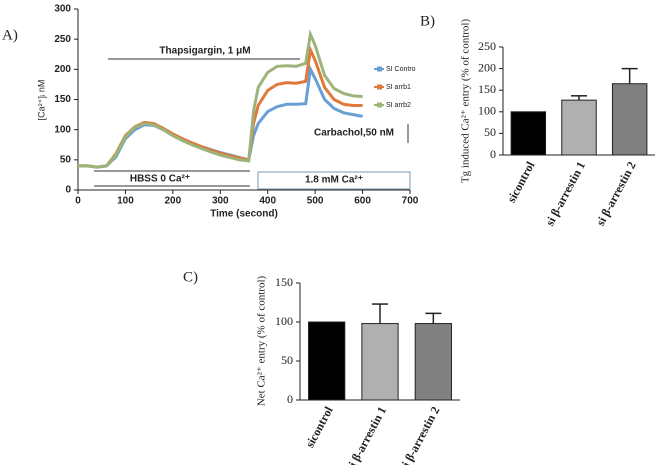  Describe the element at coordinates (78, 201) in the screenshot. I see `x-tick-label: 0` at that location.